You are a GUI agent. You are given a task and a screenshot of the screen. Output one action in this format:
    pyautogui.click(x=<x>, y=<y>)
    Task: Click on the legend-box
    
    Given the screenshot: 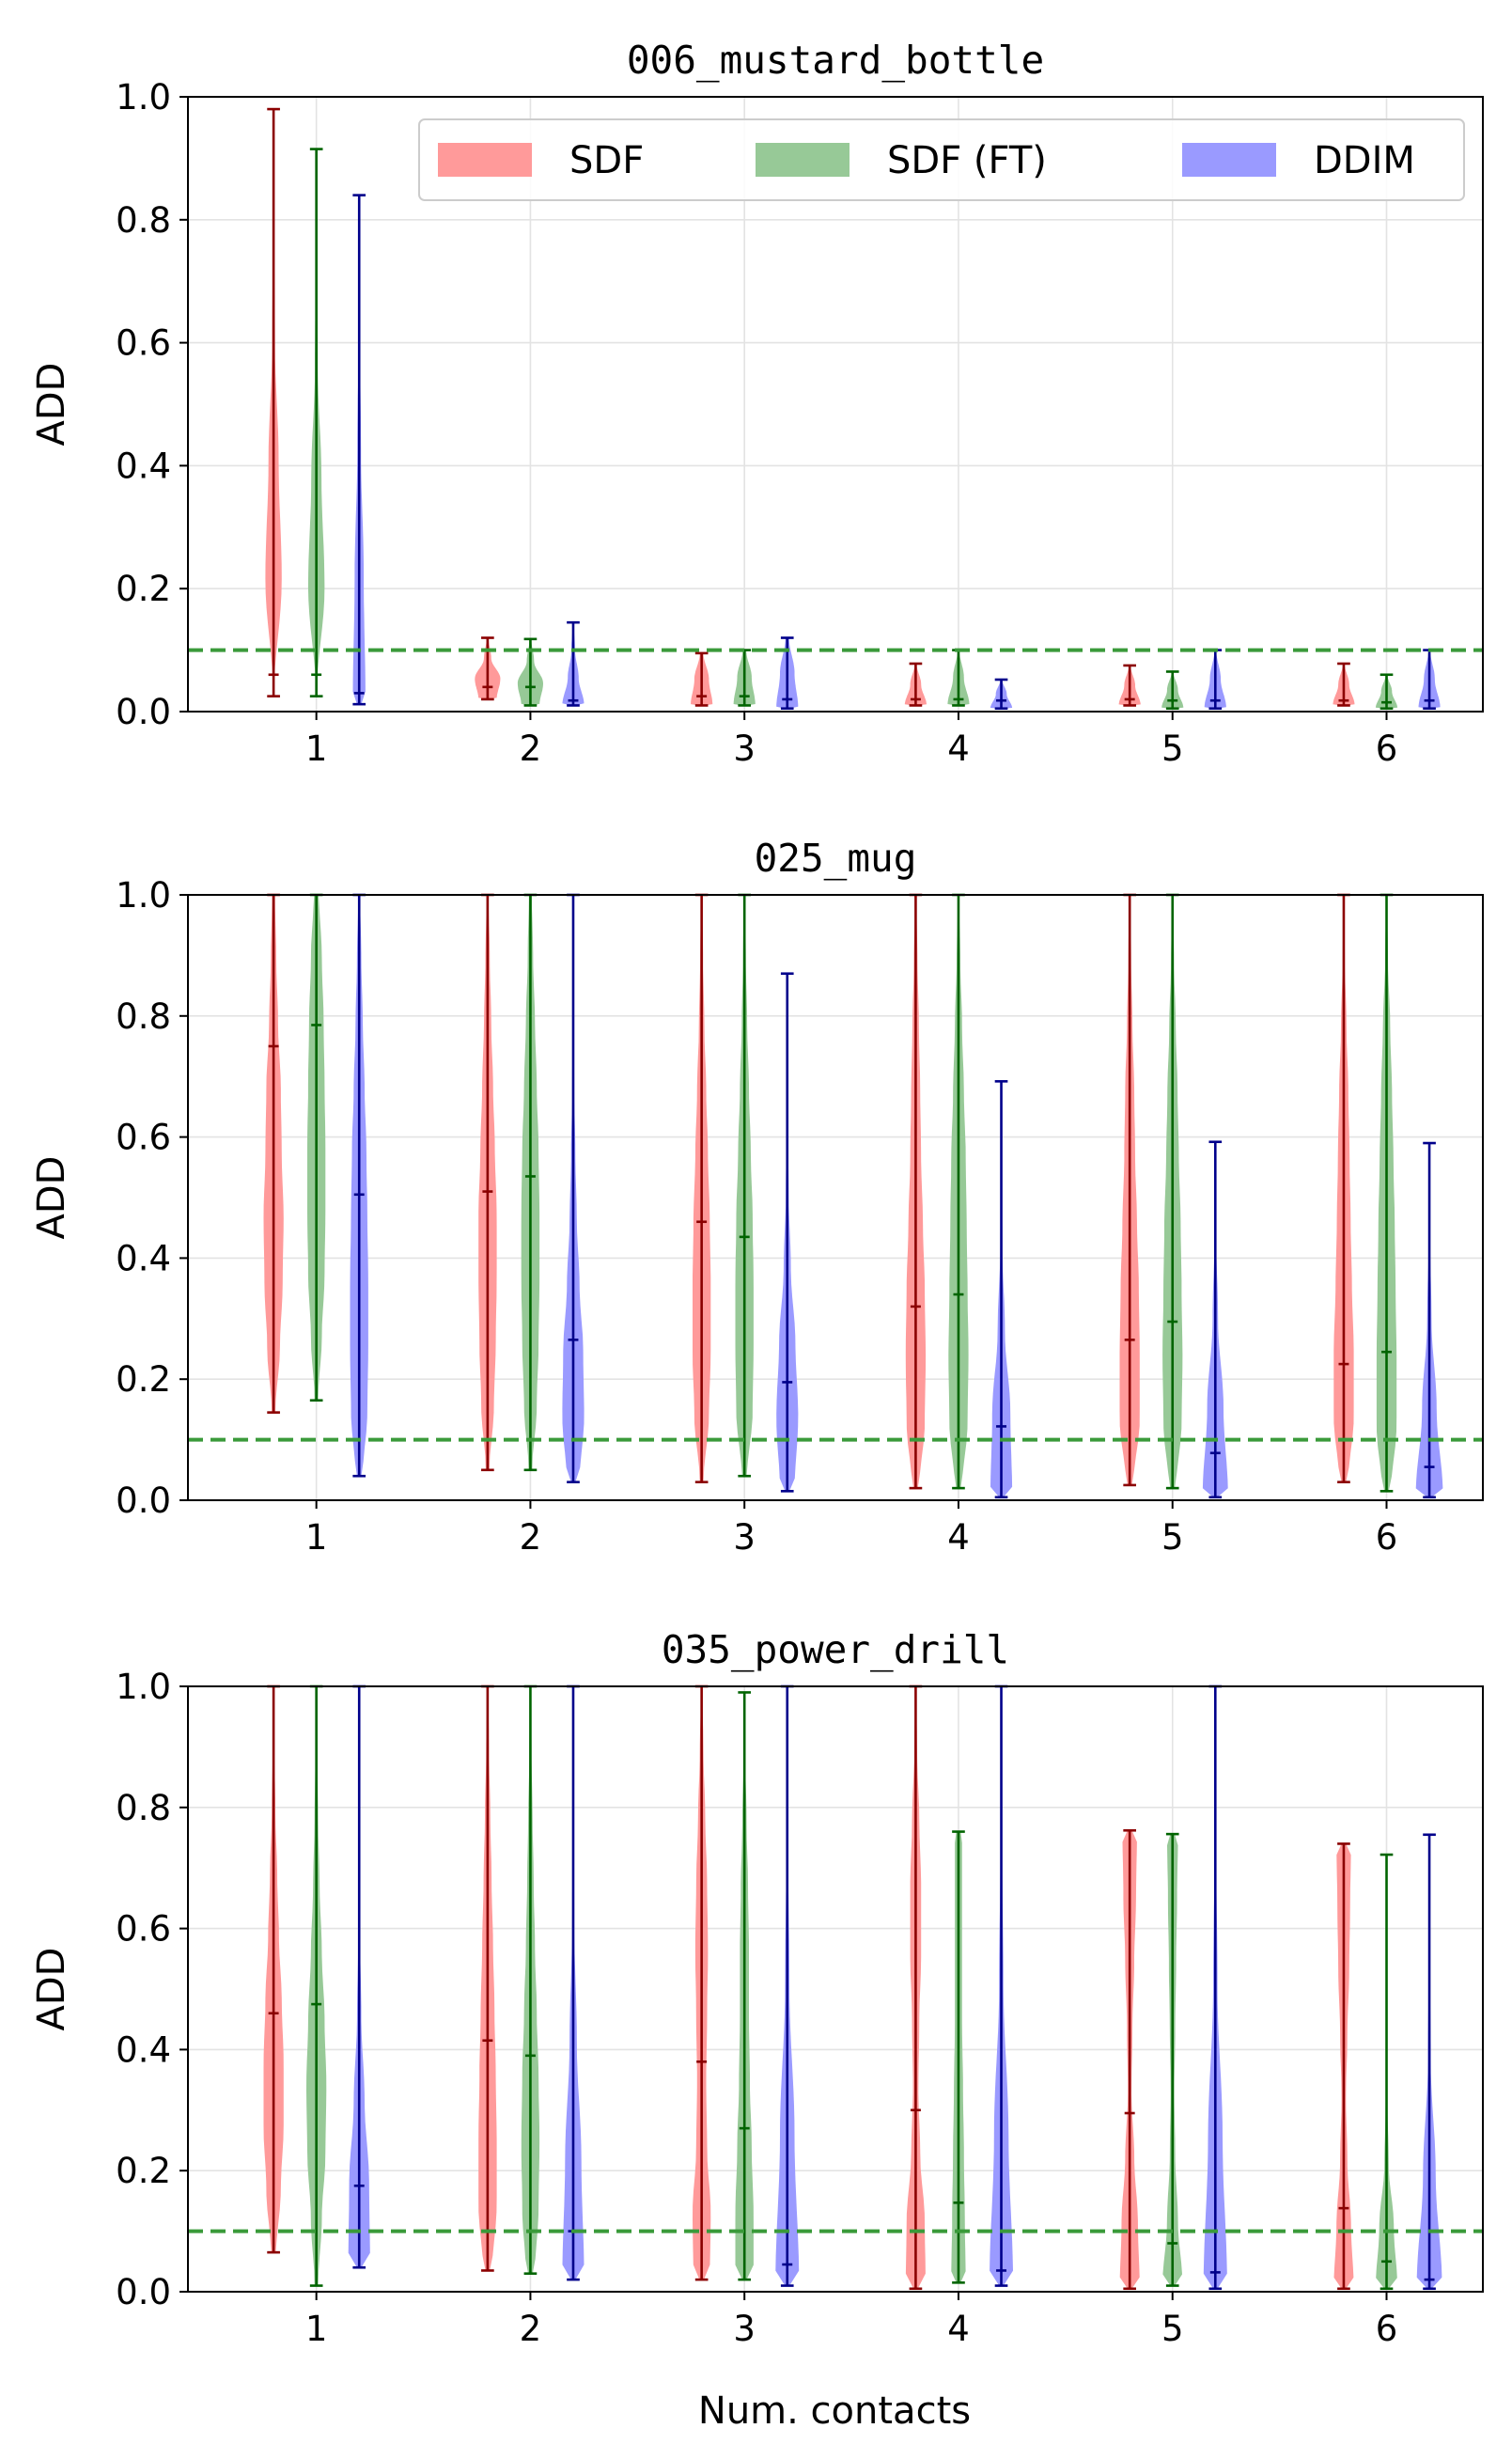 What is the action you would take?
    pyautogui.click(x=941, y=159)
    